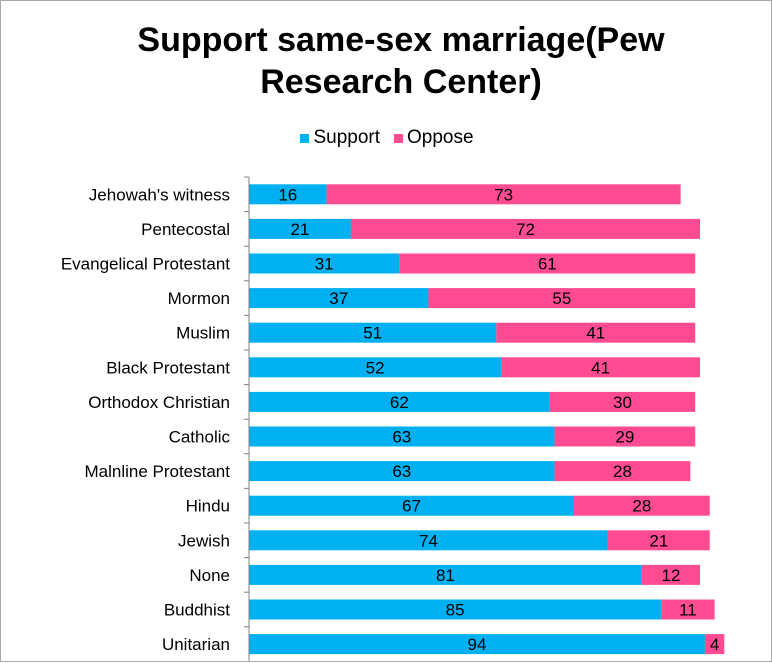 This screenshot has width=772, height=663. I want to click on bar-support-none, so click(445, 574).